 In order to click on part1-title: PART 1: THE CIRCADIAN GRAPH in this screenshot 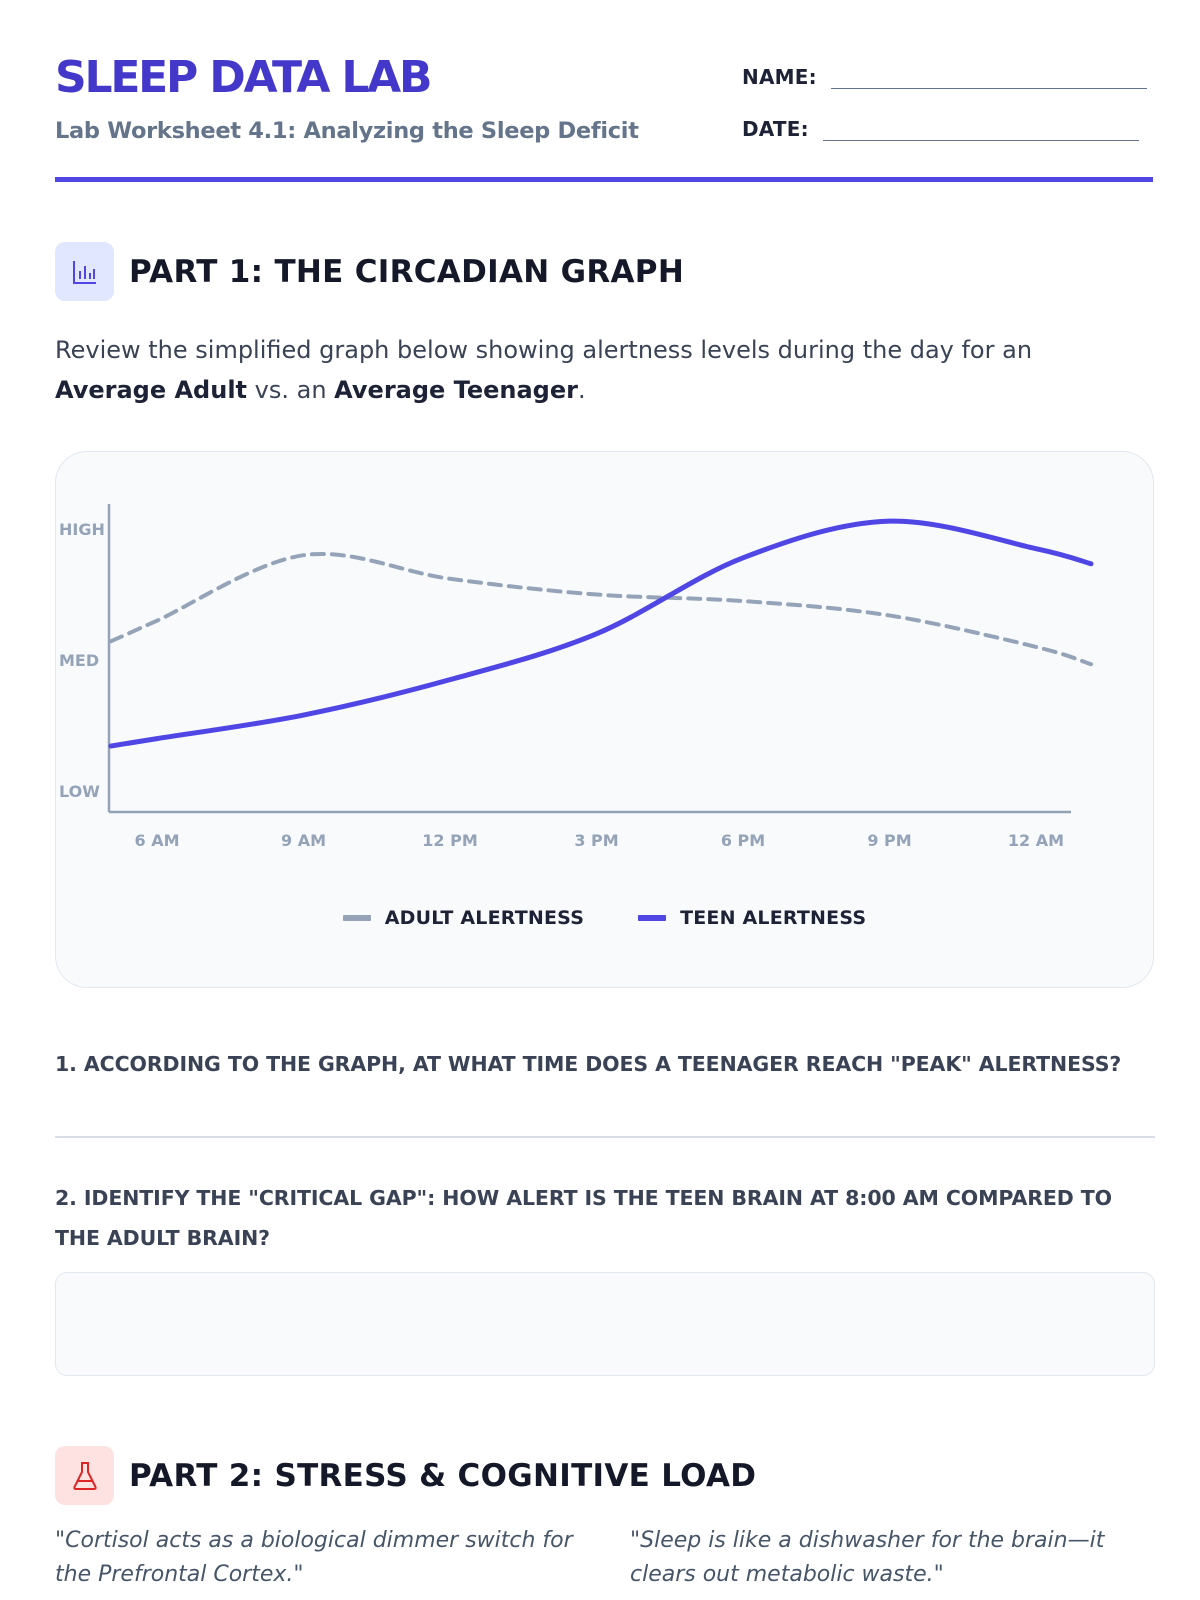, I will do `click(407, 271)`.